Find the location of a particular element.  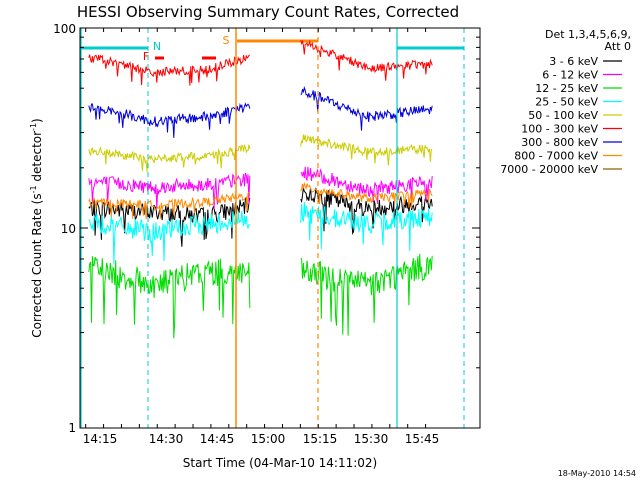

legend-label: 50 - 100 keV is located at coordinates (563, 115).